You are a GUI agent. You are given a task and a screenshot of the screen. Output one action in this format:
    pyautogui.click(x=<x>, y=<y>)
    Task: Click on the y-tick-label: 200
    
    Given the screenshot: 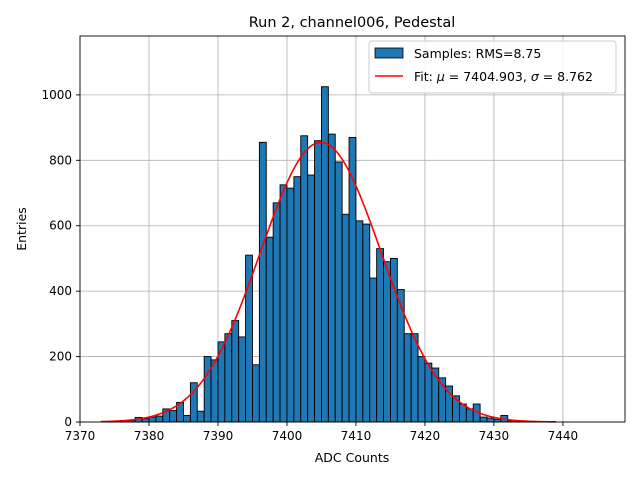 What is the action you would take?
    pyautogui.click(x=60, y=357)
    